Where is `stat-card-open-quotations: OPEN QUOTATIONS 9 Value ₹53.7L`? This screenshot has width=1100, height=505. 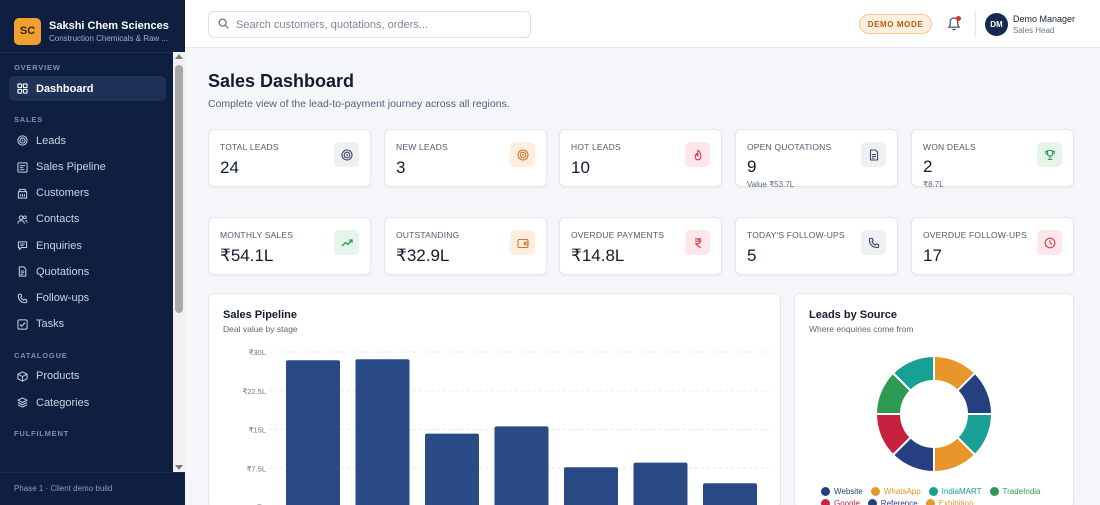 stat-card-open-quotations: OPEN QUOTATIONS 9 Value ₹53.7L is located at coordinates (816, 158).